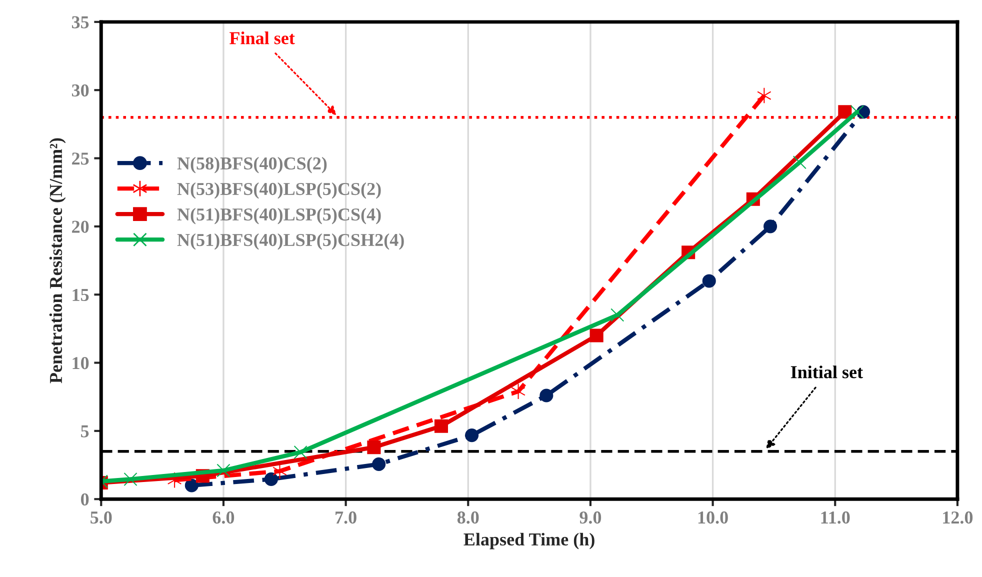  Describe the element at coordinates (80, 363) in the screenshot. I see `y-tick-label: 10` at that location.